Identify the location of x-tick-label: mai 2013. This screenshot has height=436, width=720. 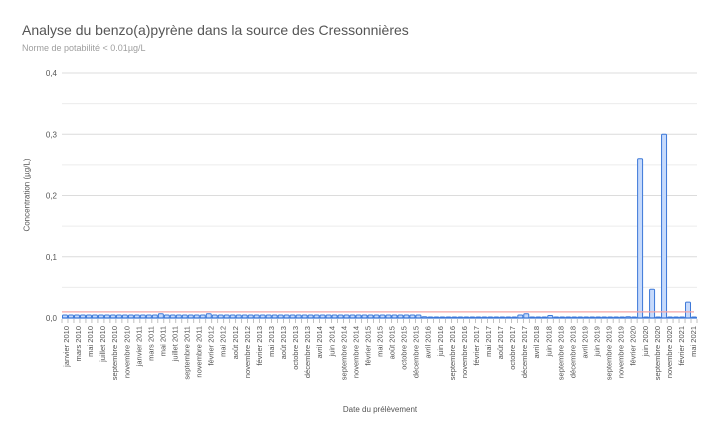
(271, 341).